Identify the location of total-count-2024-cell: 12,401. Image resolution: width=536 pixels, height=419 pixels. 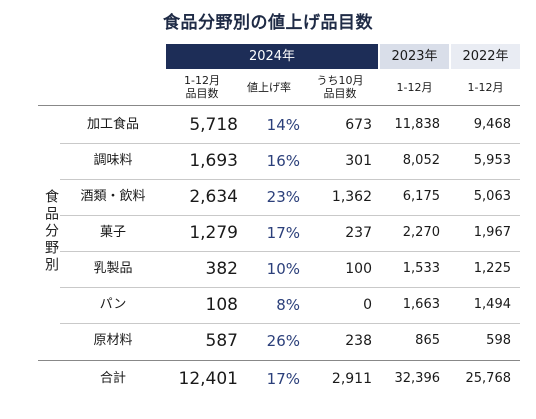
(208, 379).